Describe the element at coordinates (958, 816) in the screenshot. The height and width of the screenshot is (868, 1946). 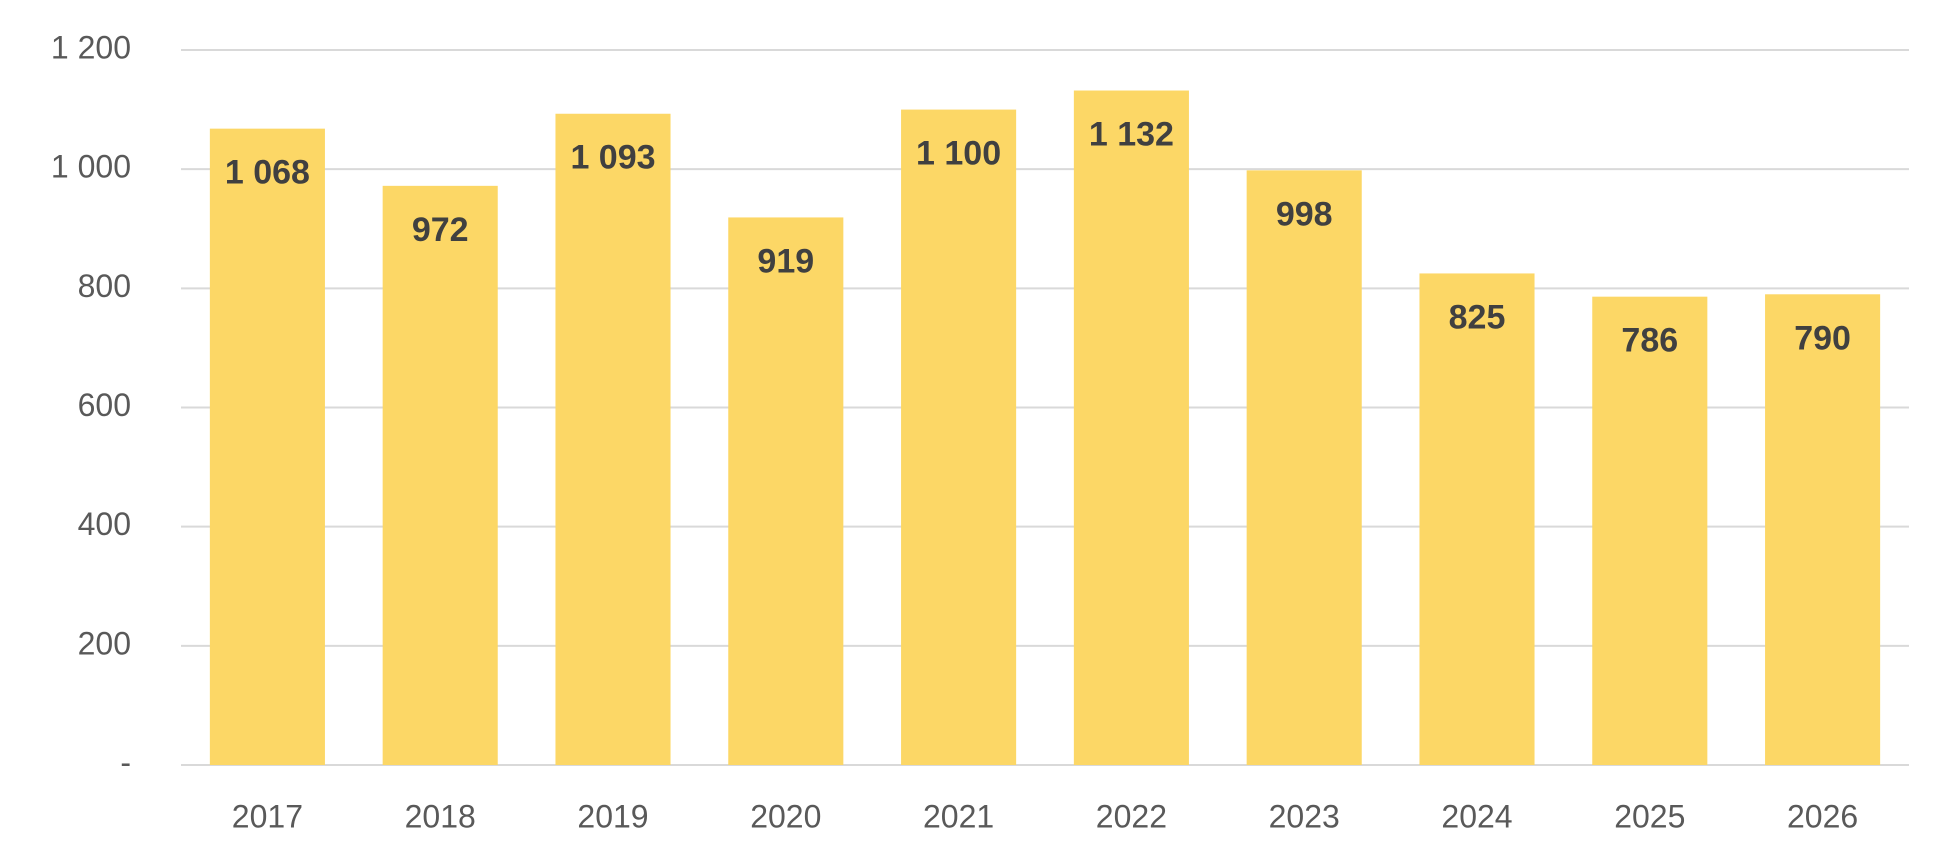
I see `x-tick-label: 2021` at that location.